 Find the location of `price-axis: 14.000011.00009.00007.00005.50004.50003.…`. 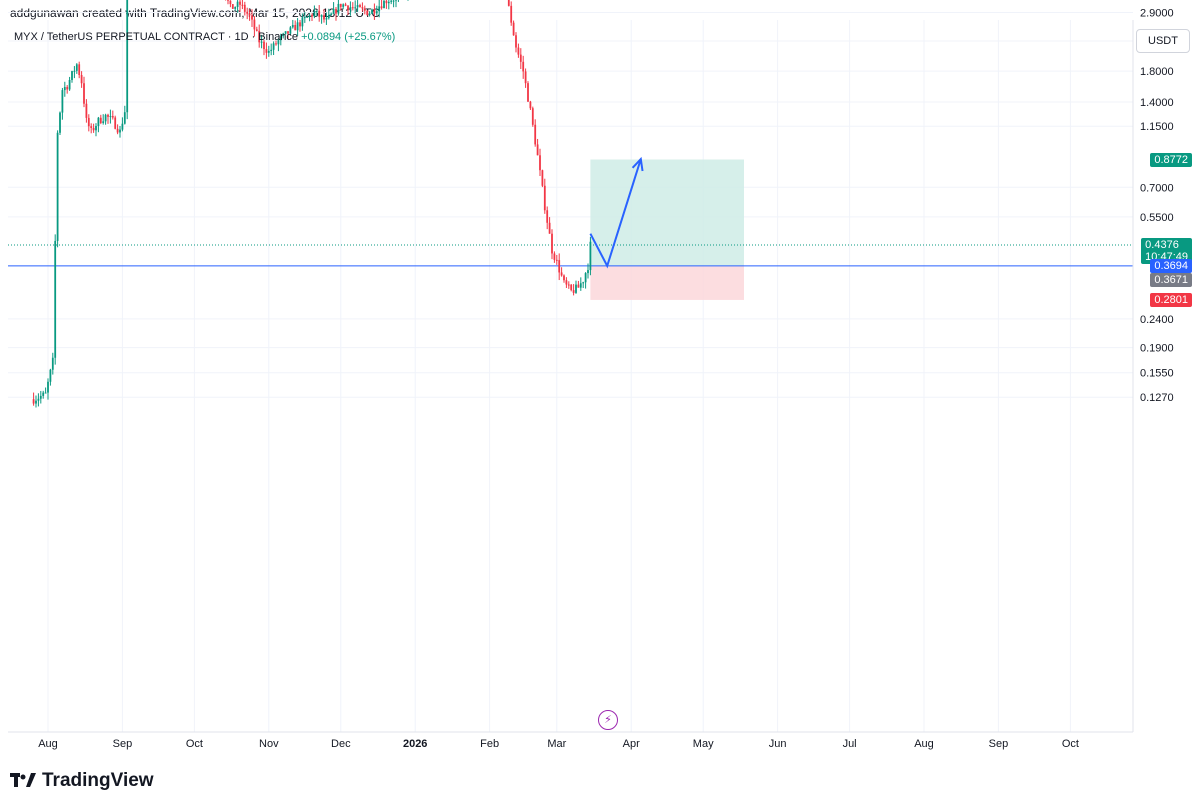

price-axis: 14.000011.00009.00007.00005.50004.50003.… is located at coordinates (1157, 205).